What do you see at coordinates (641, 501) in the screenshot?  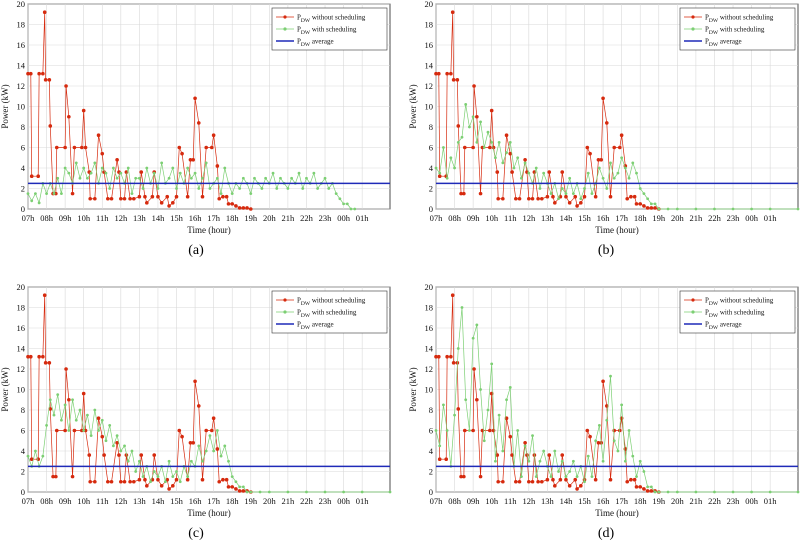 I see `x-tick-label: 18h` at bounding box center [641, 501].